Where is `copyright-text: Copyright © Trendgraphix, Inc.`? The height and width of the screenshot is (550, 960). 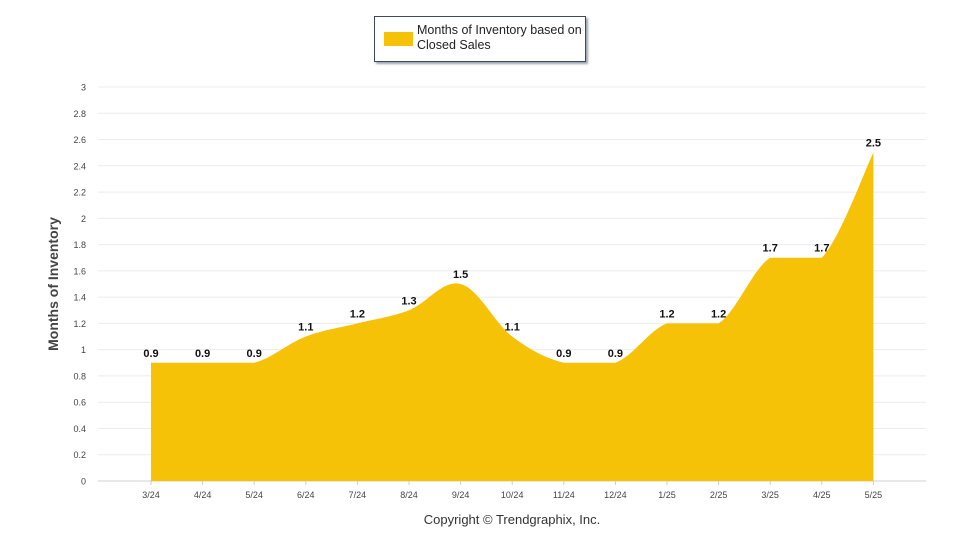 copyright-text: Copyright © Trendgraphix, Inc. is located at coordinates (512, 519).